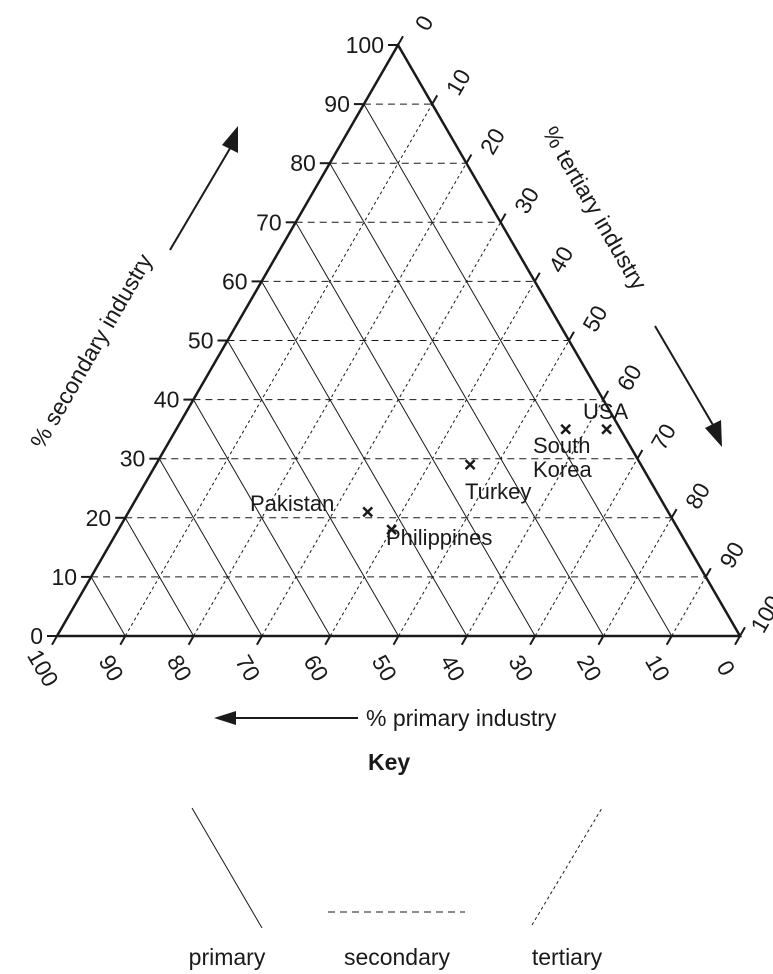  Describe the element at coordinates (688, 386) in the screenshot. I see `tertiary-axis-arrow` at that location.